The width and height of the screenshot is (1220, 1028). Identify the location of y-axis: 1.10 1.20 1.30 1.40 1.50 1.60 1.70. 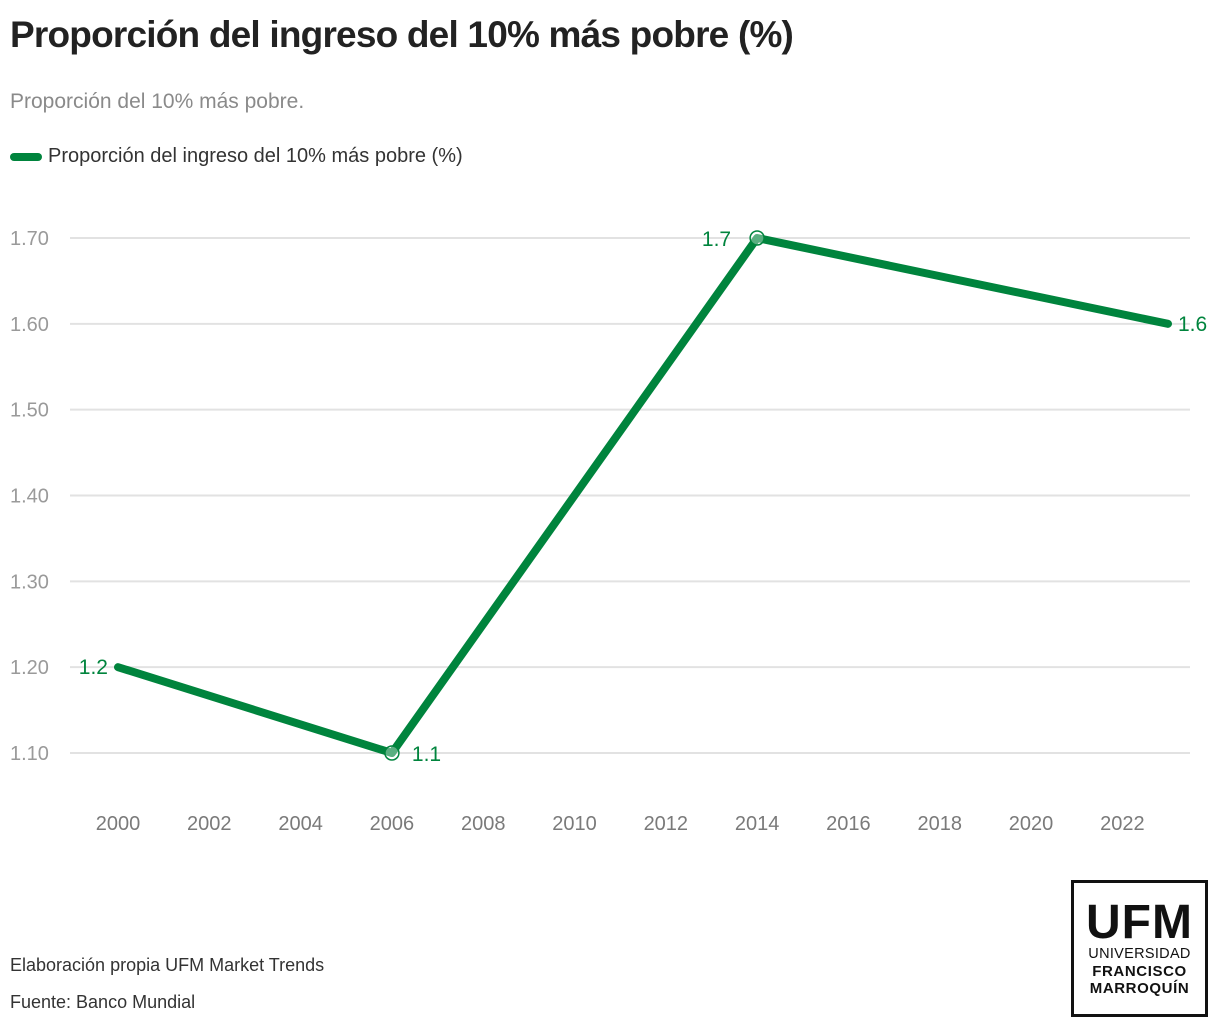
(29, 496).